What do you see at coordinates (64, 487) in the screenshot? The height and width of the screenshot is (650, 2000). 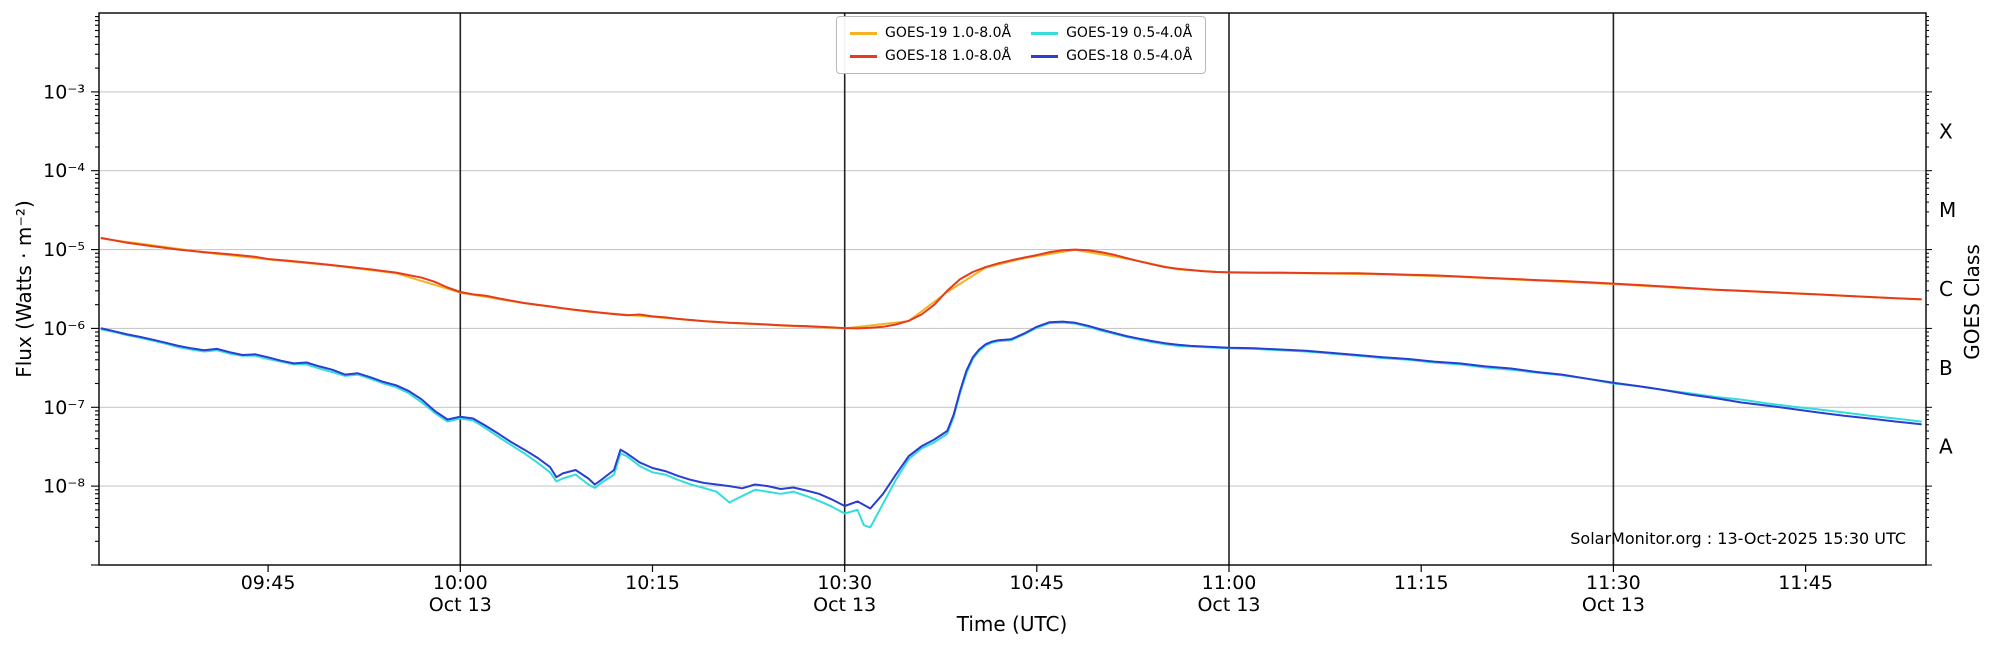 I see `y-tick-label: 10⁻⁸` at bounding box center [64, 487].